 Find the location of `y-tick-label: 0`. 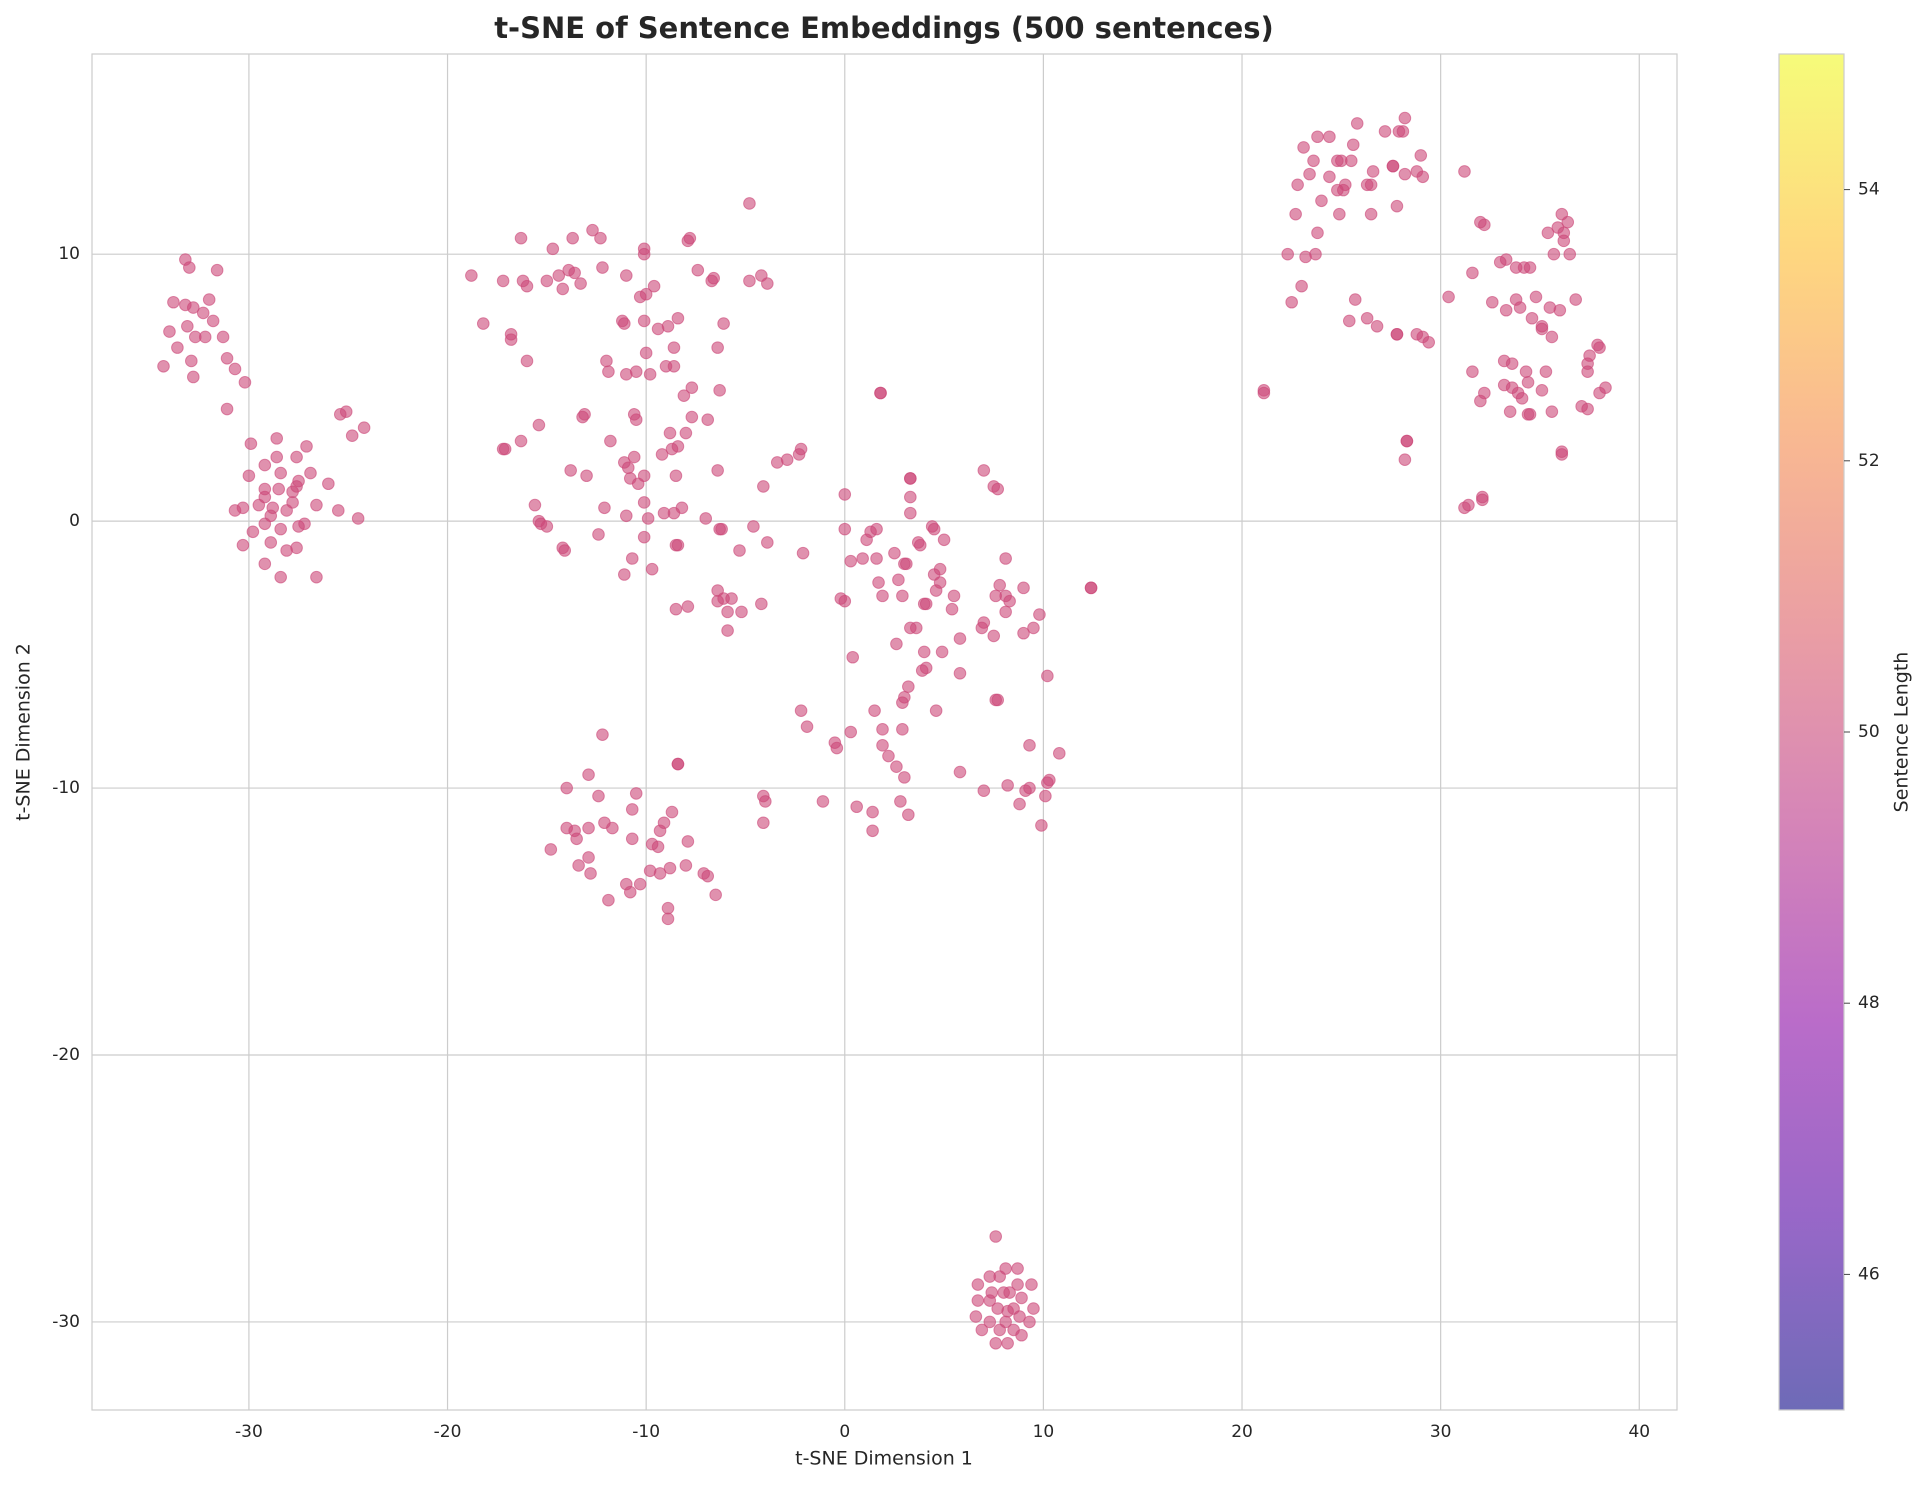

y-tick-label: 0 is located at coordinates (74, 521).